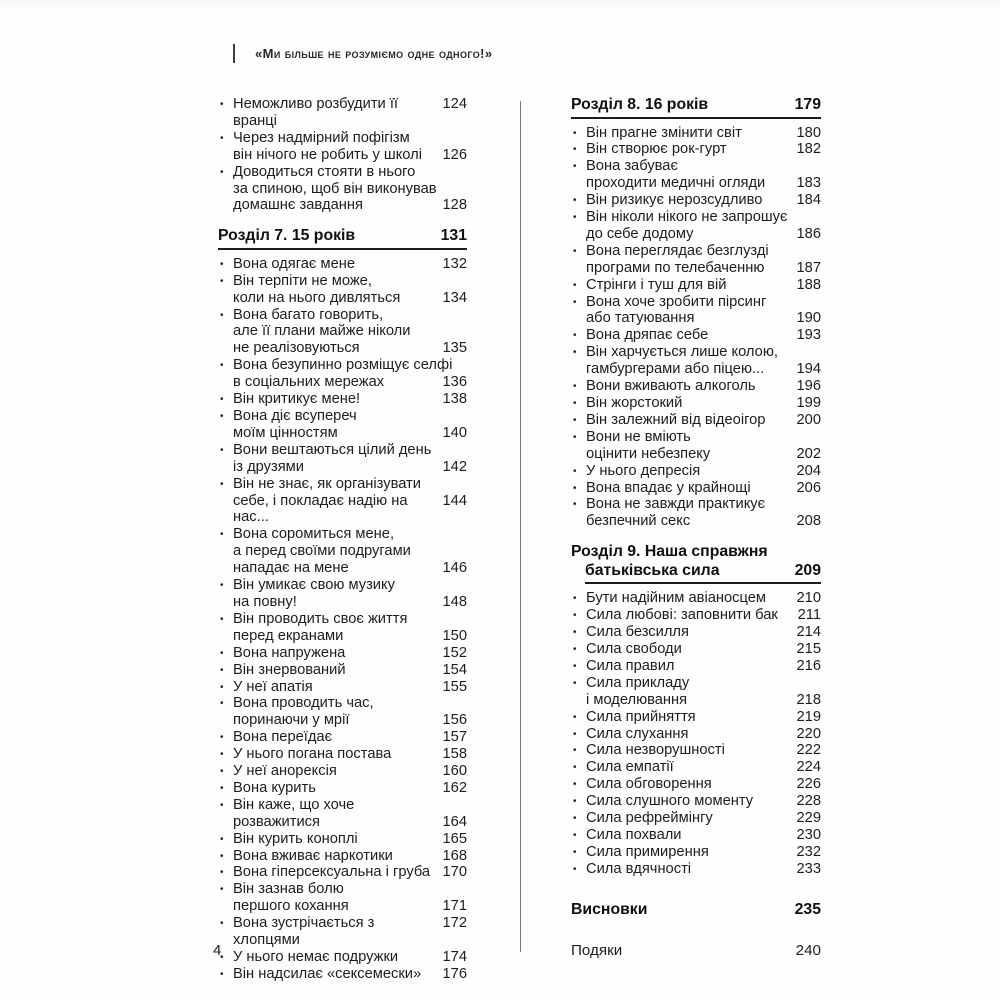 The width and height of the screenshot is (1000, 1000). What do you see at coordinates (696, 285) in the screenshot?
I see `toc-entry: • Стрінги і туш для вій 188` at bounding box center [696, 285].